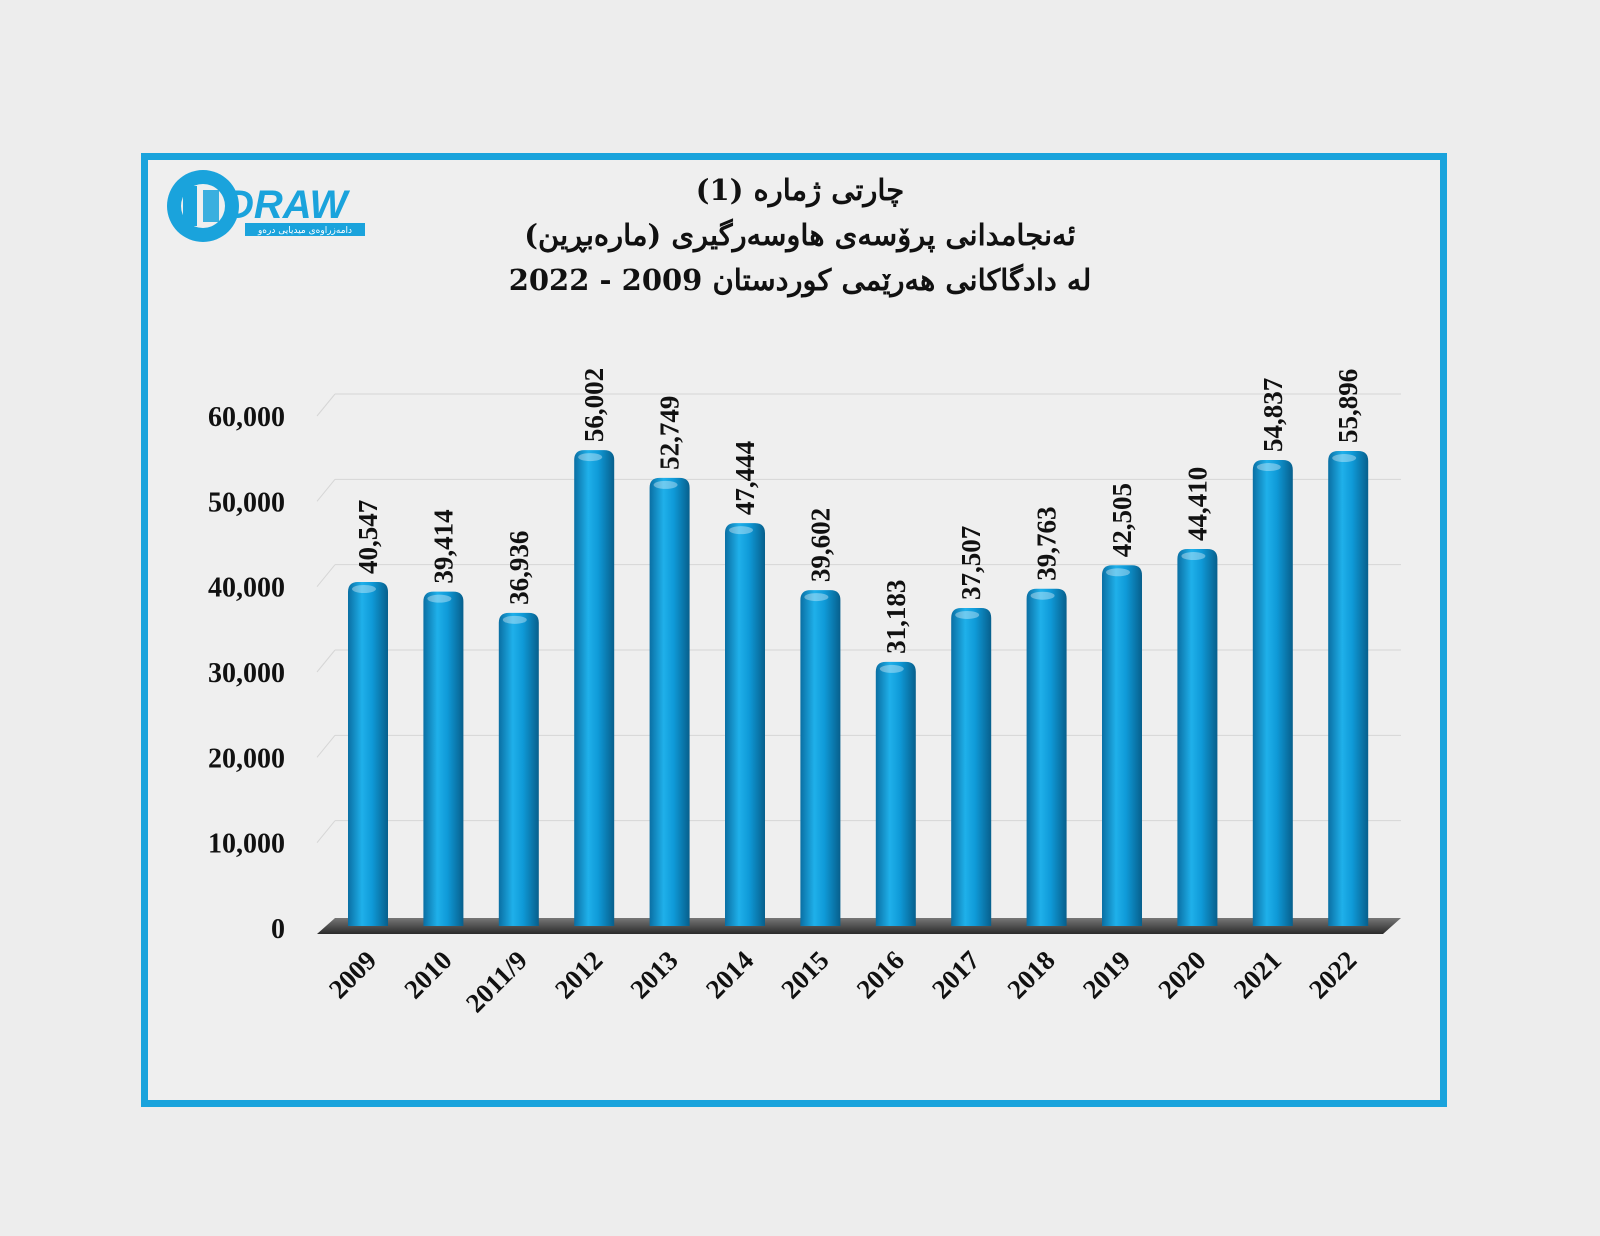 This screenshot has height=1236, width=1600. What do you see at coordinates (368, 537) in the screenshot?
I see `value-label: 40,547` at bounding box center [368, 537].